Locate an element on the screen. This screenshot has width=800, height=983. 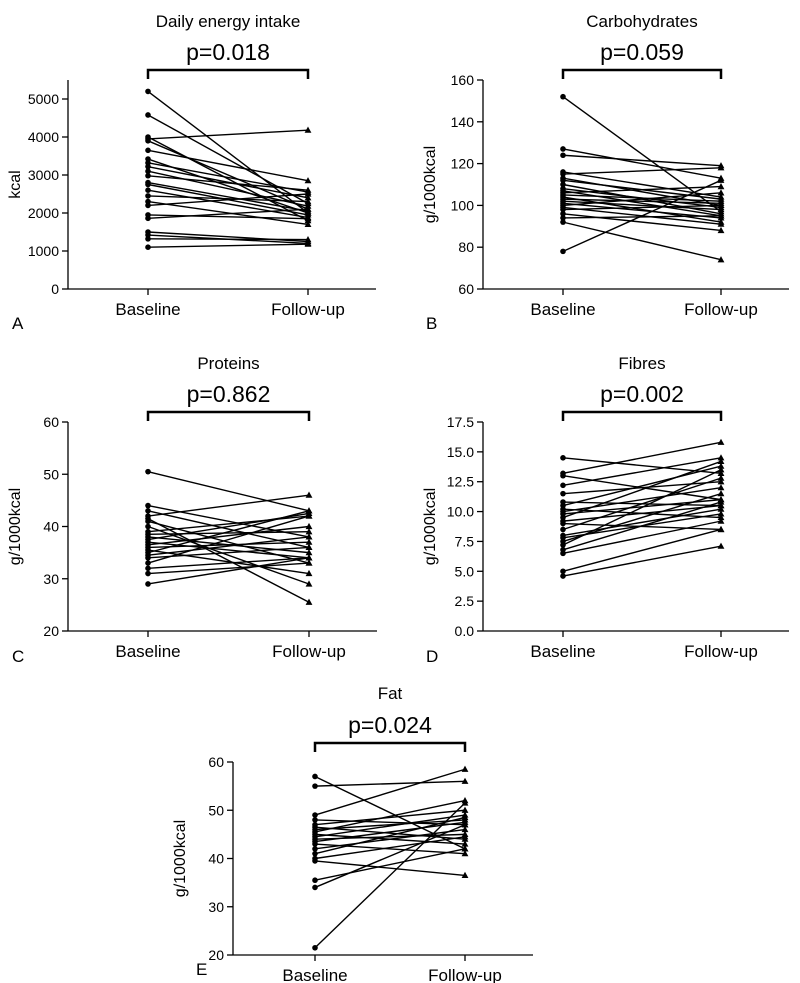
y-tick-label: 120 is located at coordinates (463, 164).